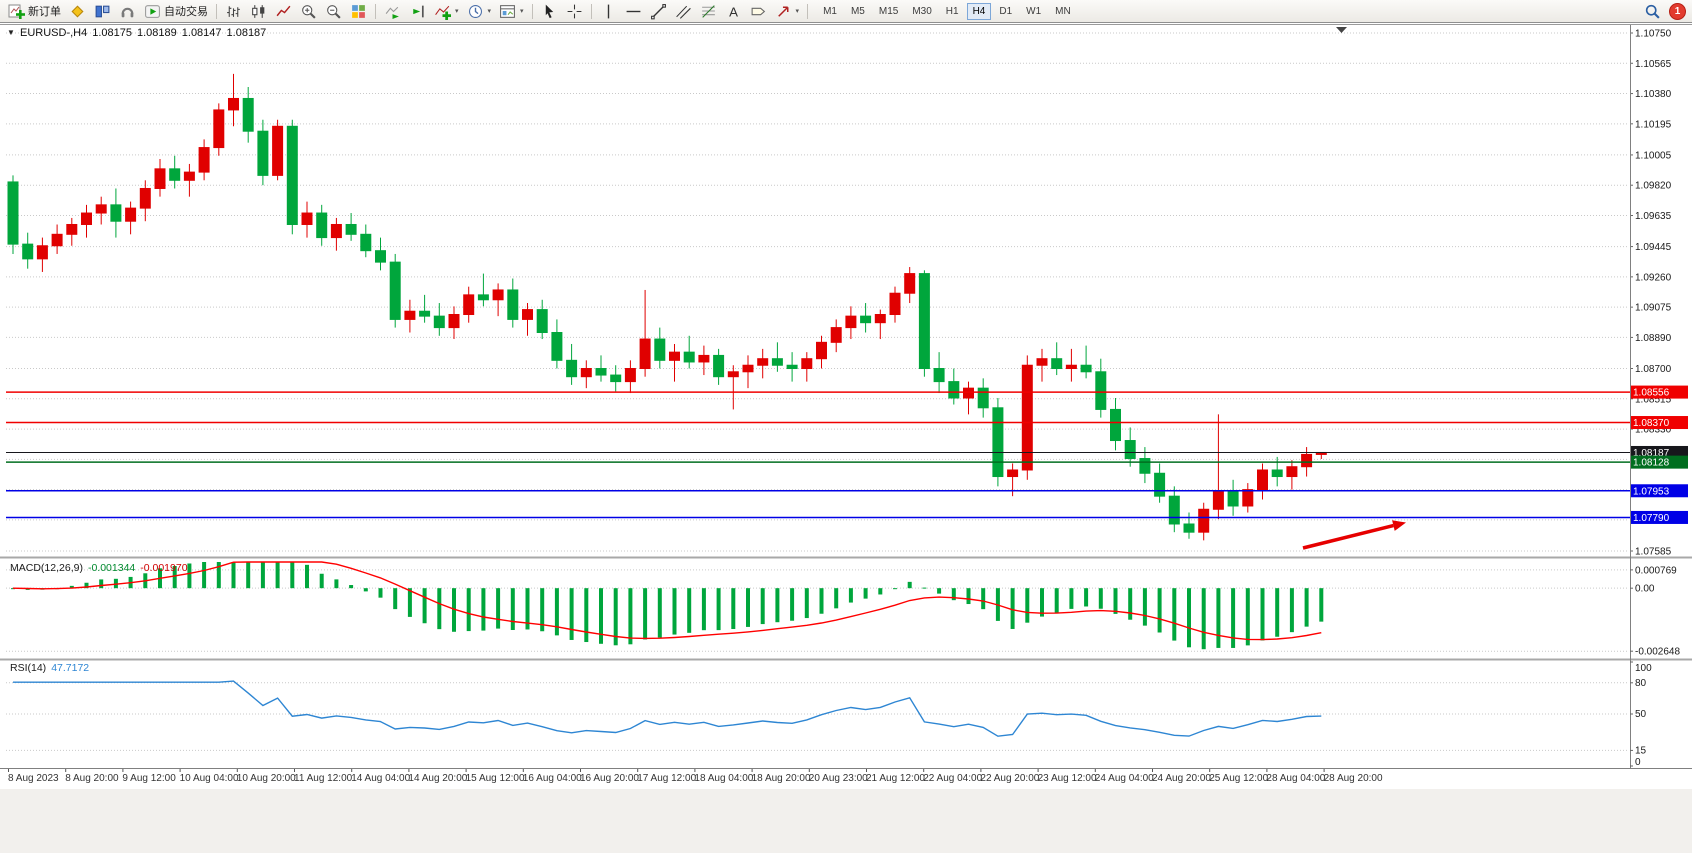 The height and width of the screenshot is (853, 1692). I want to click on price-tag: 1.08556, so click(1659, 392).